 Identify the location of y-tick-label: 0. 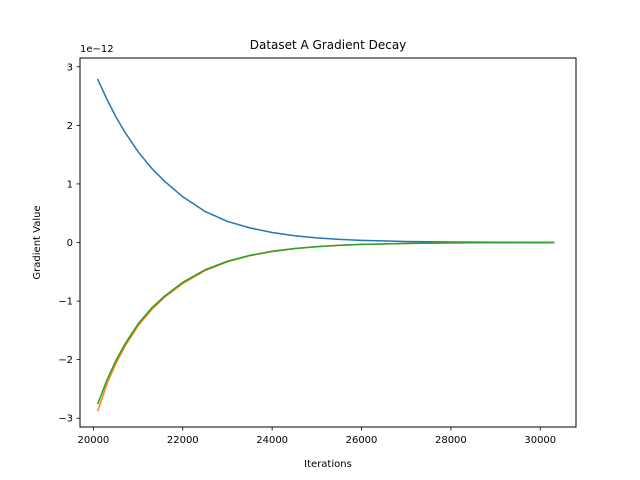
(70, 243).